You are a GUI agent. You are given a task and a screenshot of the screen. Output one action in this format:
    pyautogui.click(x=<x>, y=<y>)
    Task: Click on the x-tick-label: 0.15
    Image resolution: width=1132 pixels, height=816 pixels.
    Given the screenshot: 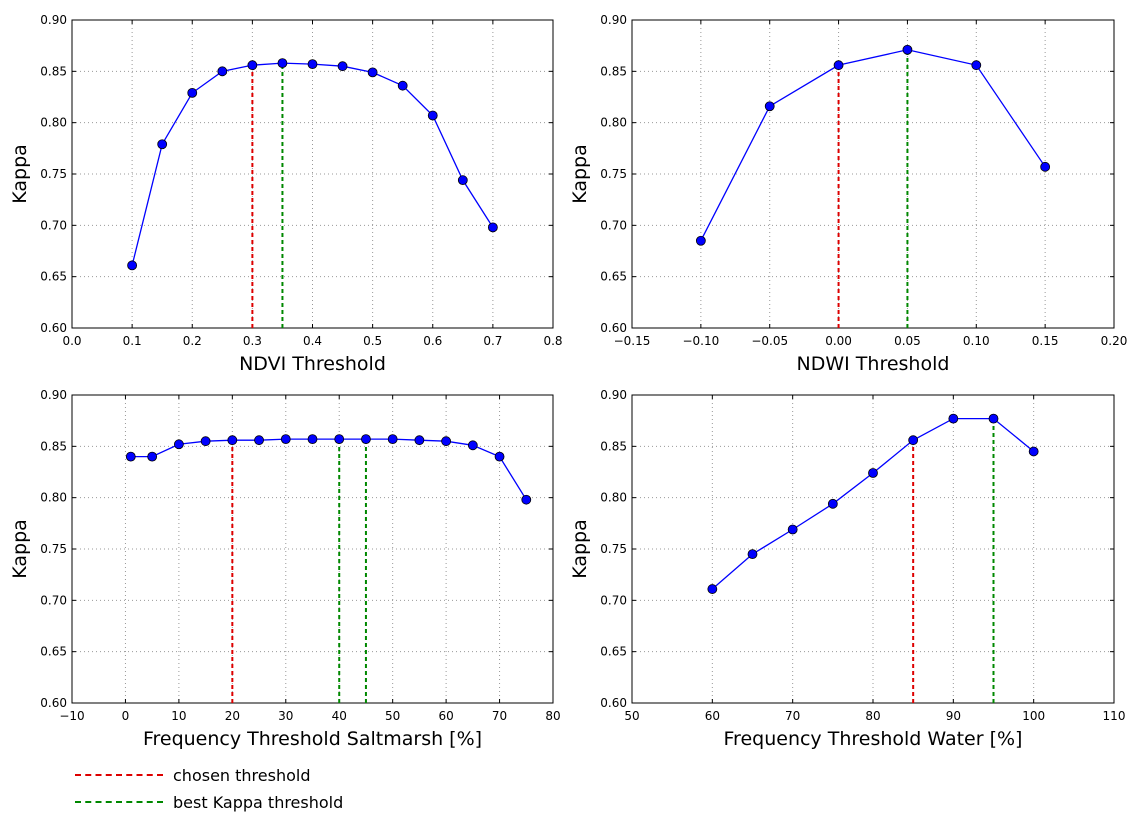 What is the action you would take?
    pyautogui.click(x=1045, y=341)
    